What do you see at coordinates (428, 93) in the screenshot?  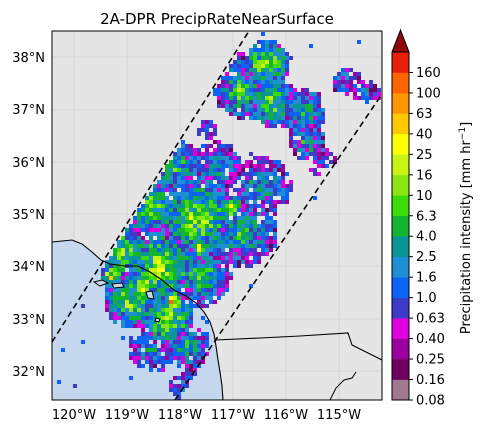 I see `colorbar-tick-label: 100` at bounding box center [428, 93].